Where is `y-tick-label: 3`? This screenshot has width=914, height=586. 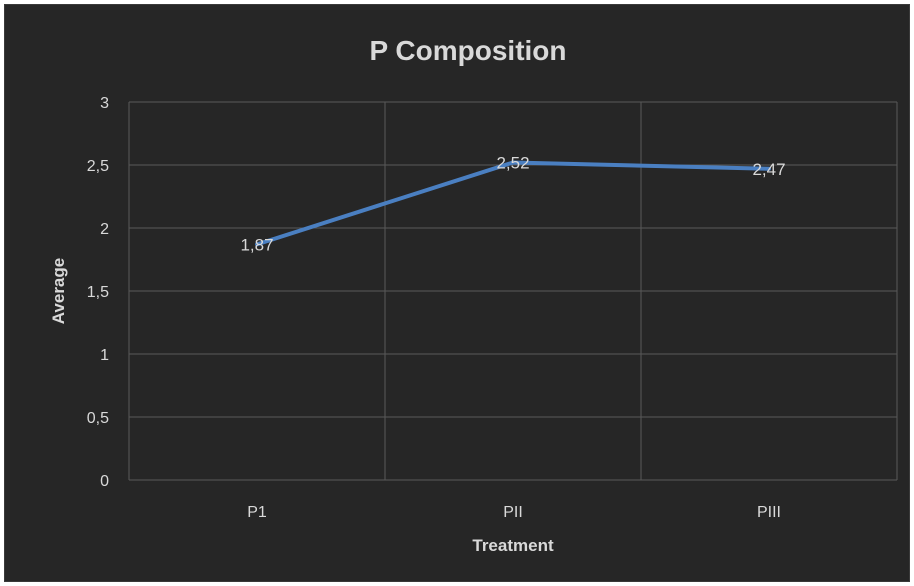 y-tick-label: 3 is located at coordinates (104, 103).